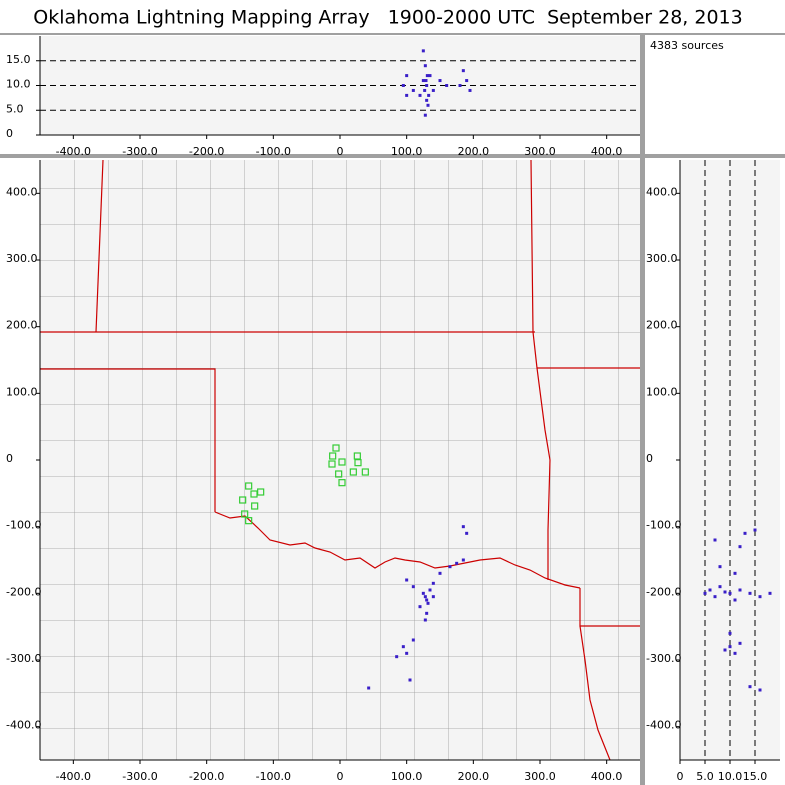 This screenshot has width=785, height=785. What do you see at coordinates (687, 45) in the screenshot?
I see `source-count: 4383 sources` at bounding box center [687, 45].